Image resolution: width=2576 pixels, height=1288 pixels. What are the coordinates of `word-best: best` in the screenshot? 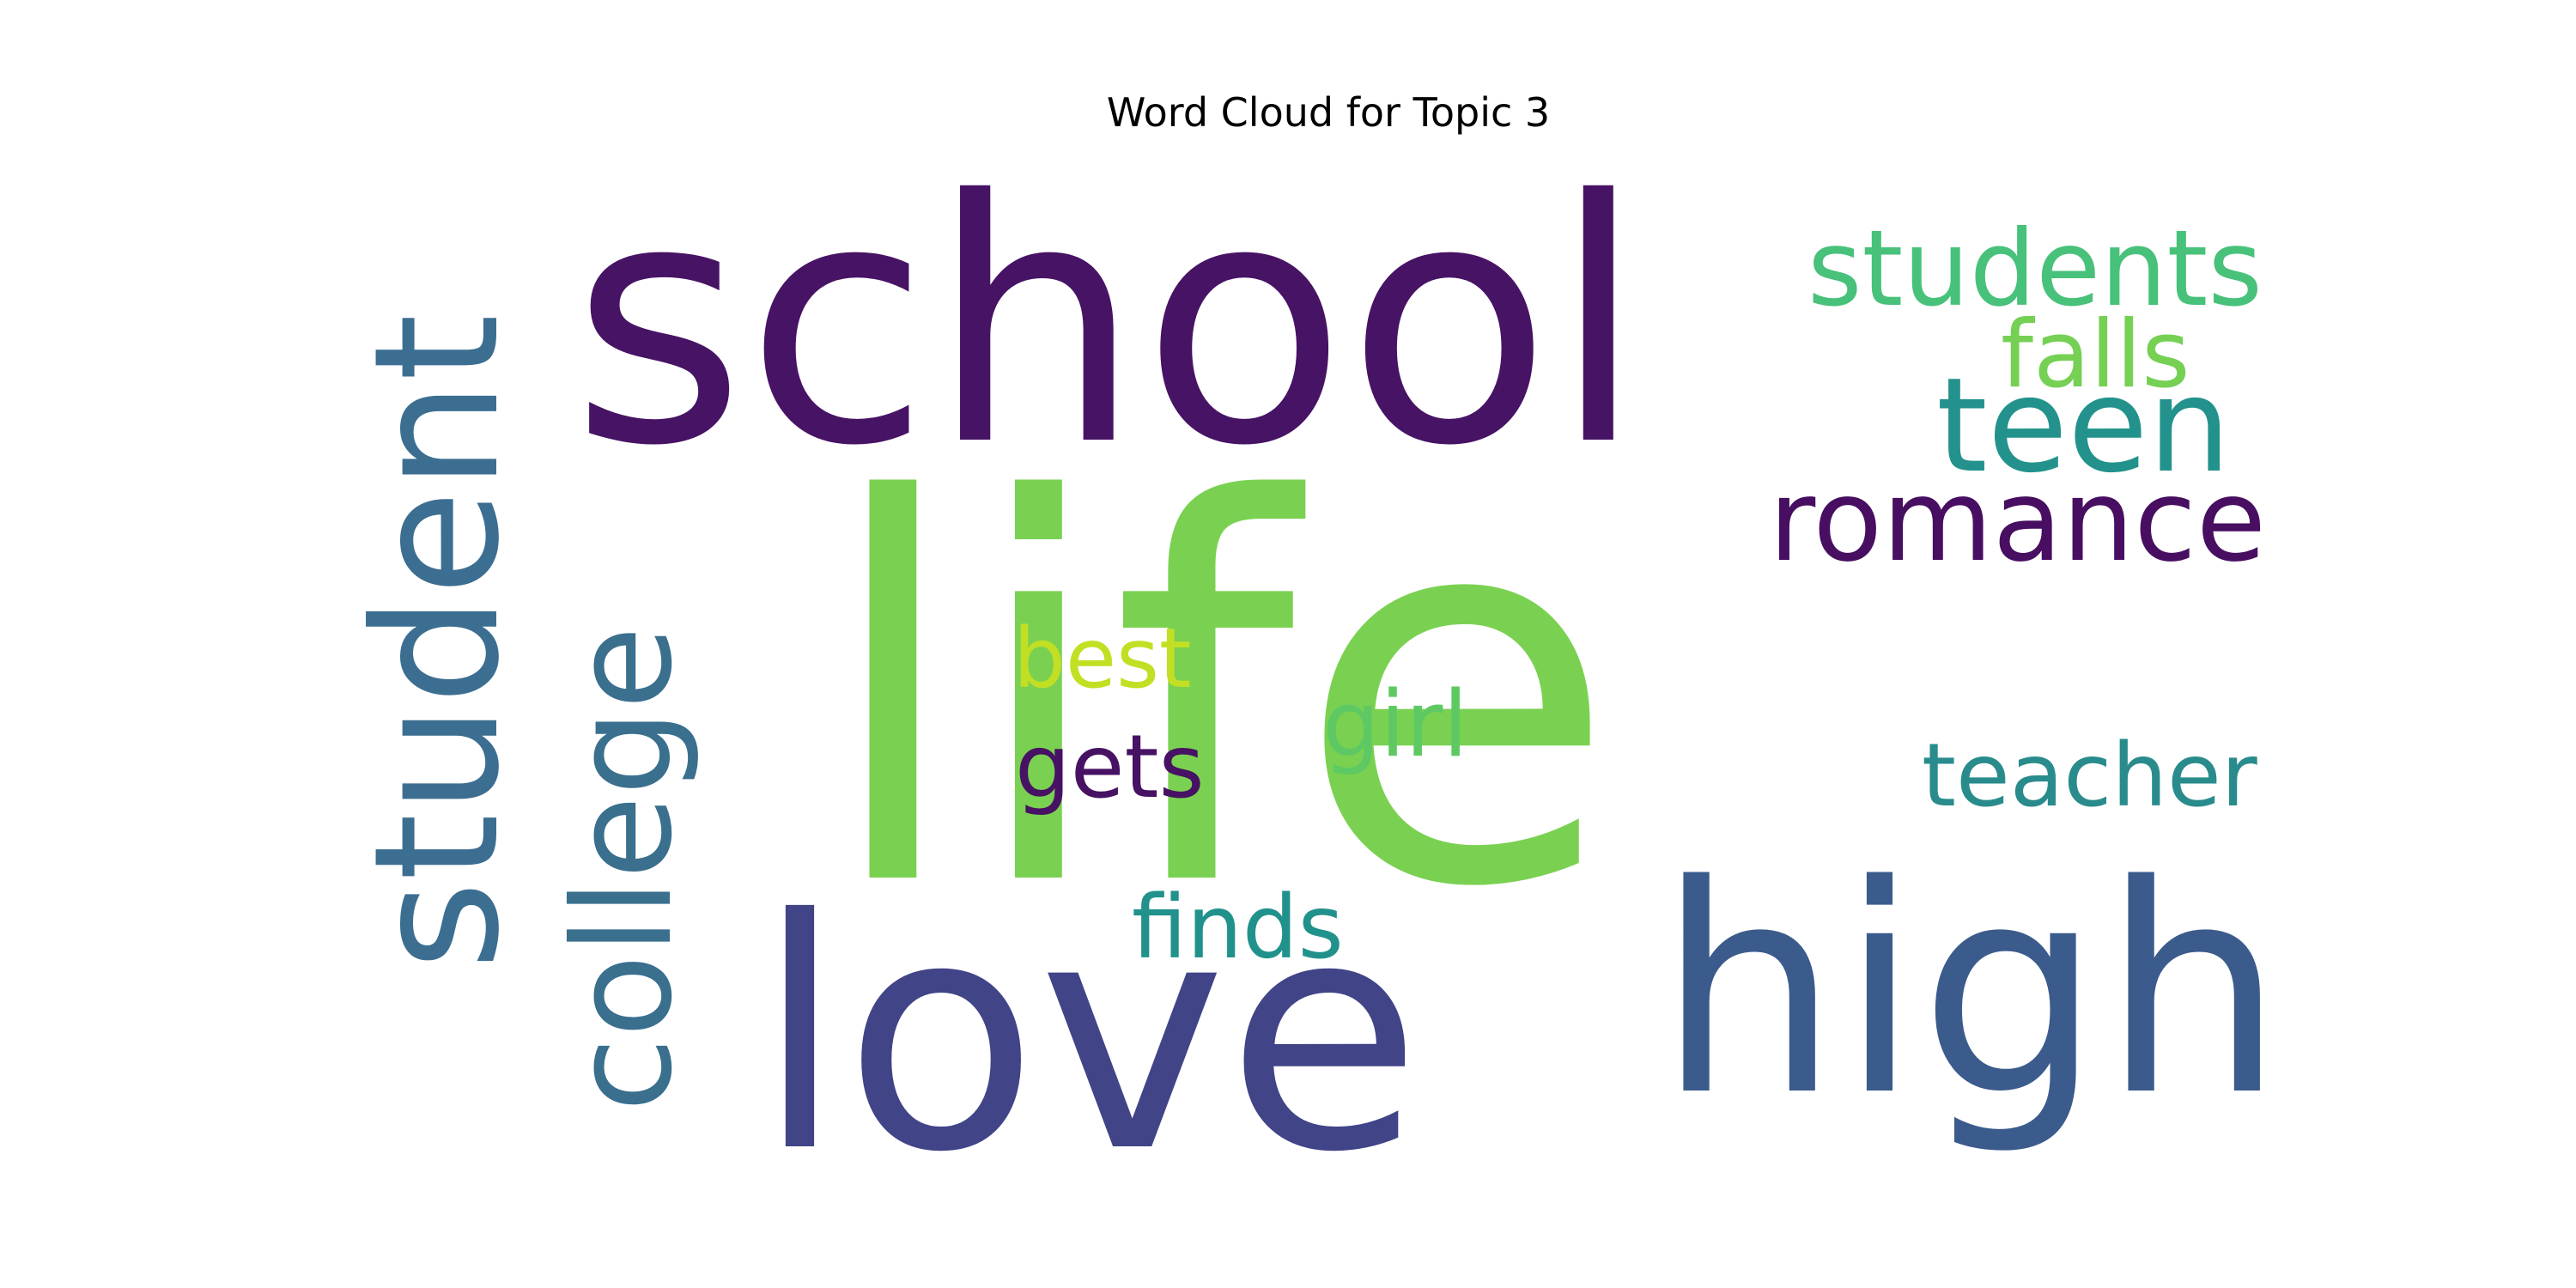 It's located at (1102, 659).